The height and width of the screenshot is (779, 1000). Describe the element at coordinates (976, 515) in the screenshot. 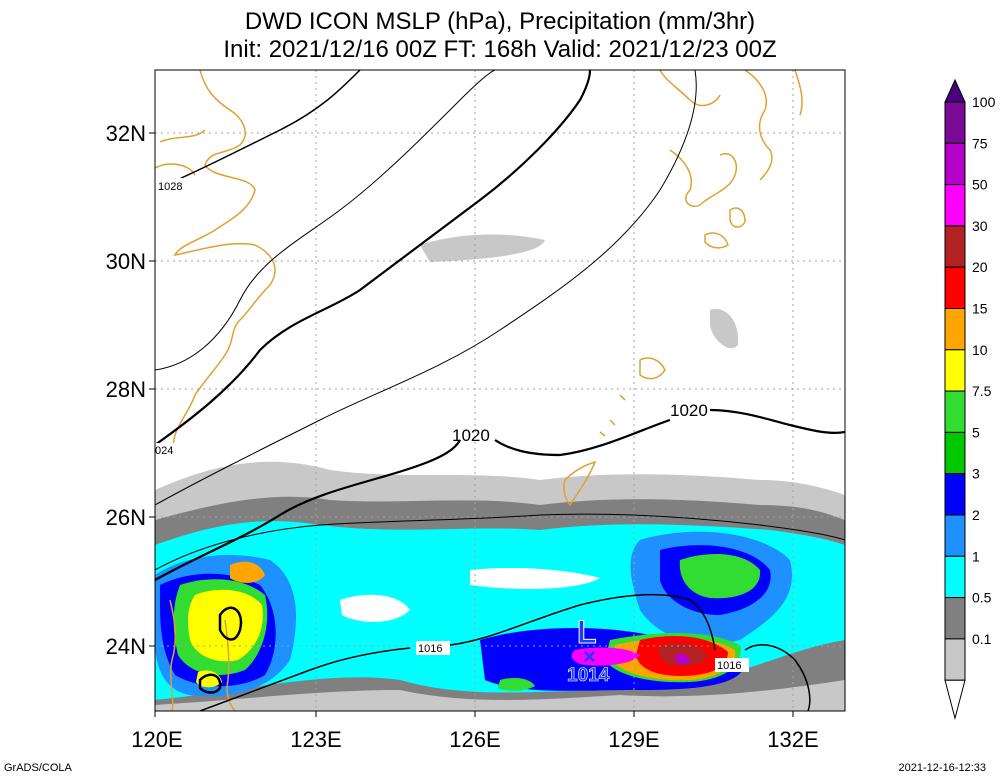

I see `colorbar-label: 2` at that location.